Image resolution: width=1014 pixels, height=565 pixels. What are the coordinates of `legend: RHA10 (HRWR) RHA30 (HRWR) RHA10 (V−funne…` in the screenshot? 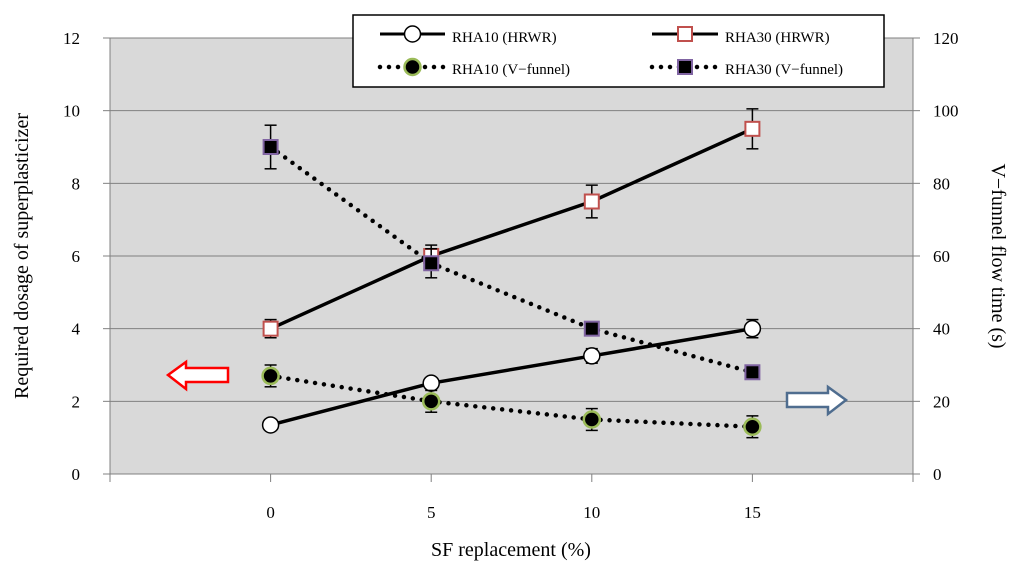 It's located at (618, 51).